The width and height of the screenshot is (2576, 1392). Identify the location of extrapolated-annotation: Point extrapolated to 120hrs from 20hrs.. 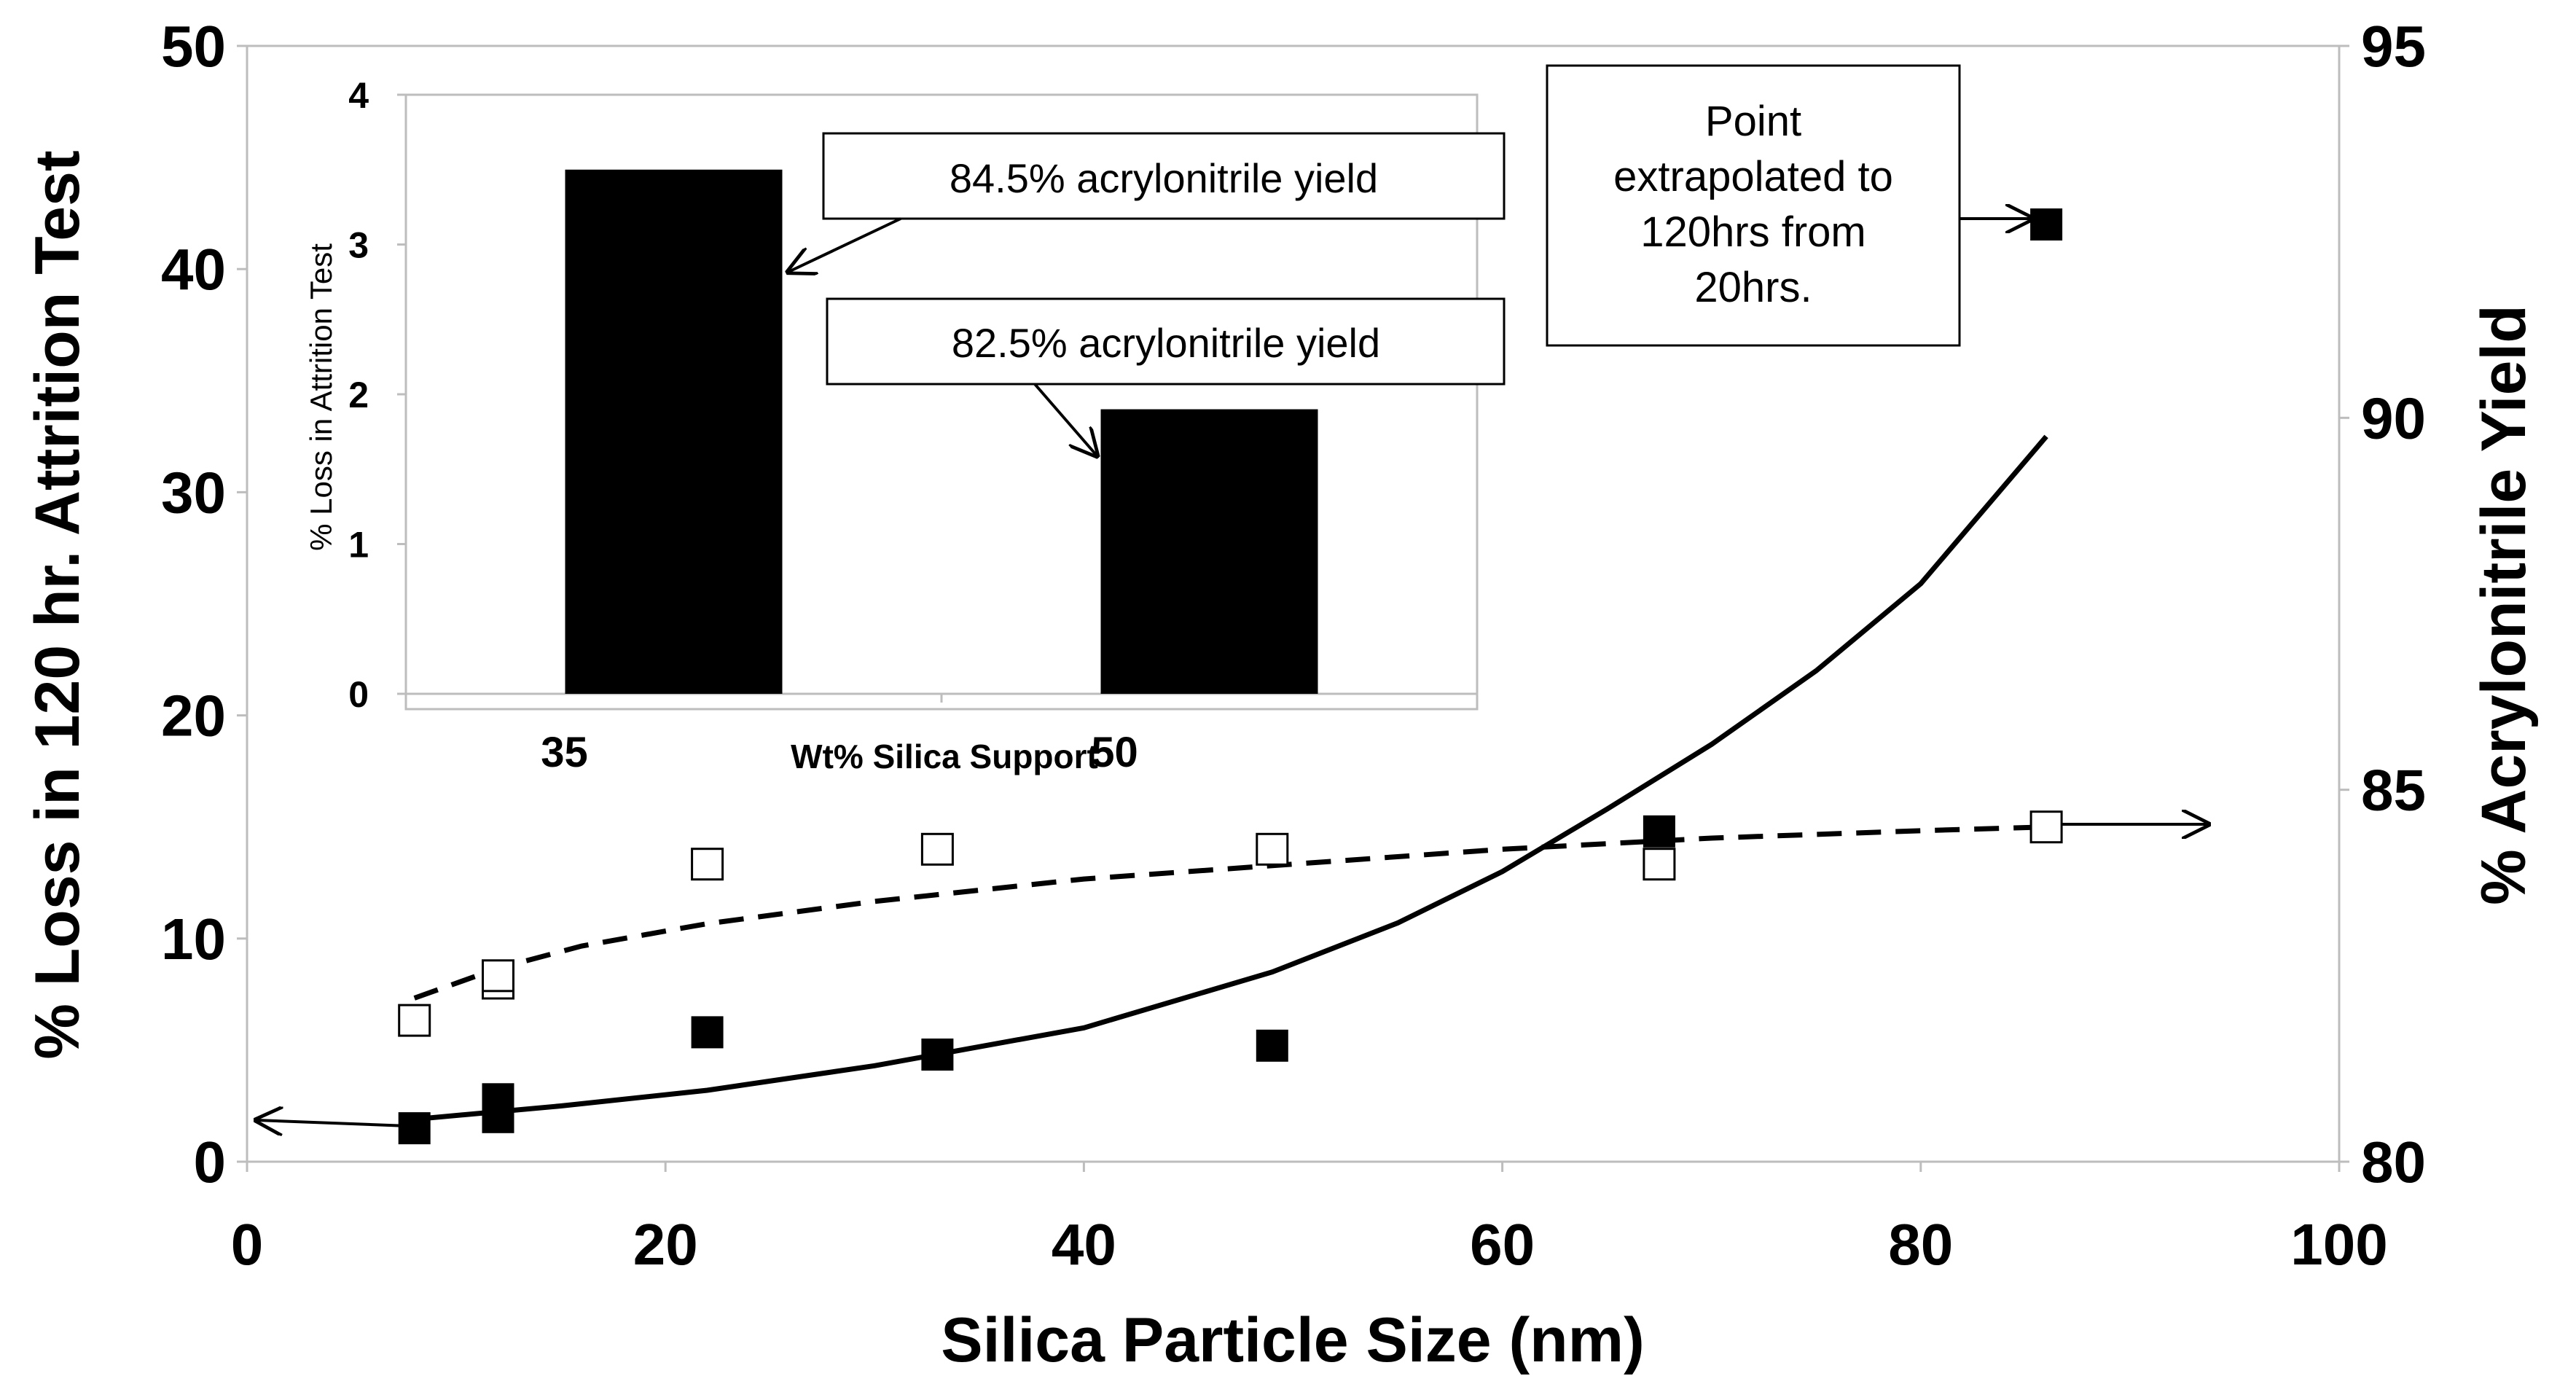
(1789, 205).